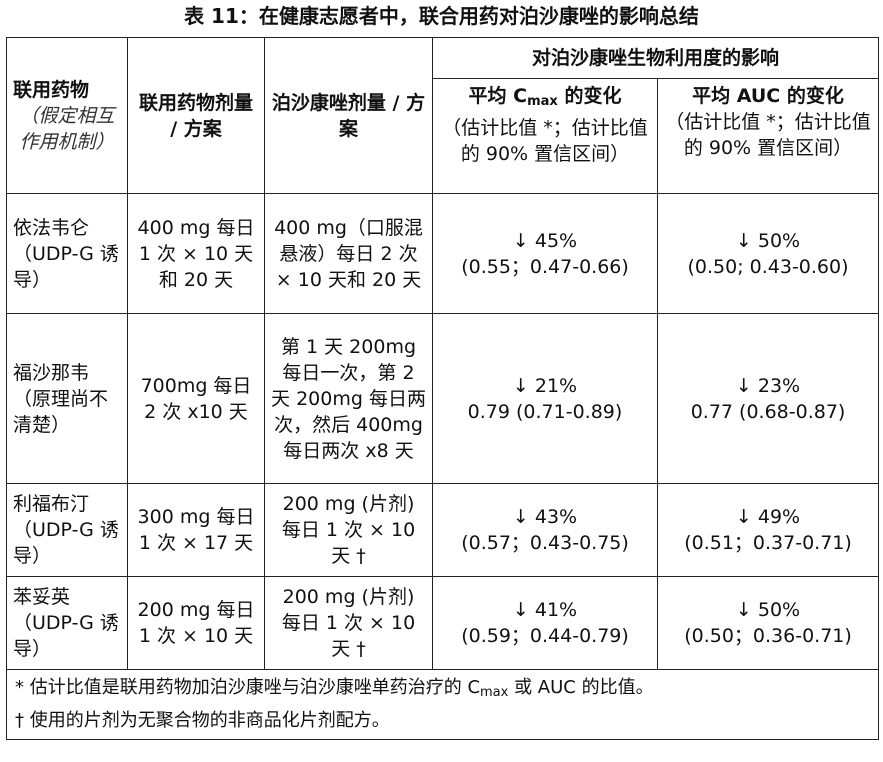  I want to click on cell-cmax: ↓ 21% 0.79 (0.71-0.89), so click(545, 398).